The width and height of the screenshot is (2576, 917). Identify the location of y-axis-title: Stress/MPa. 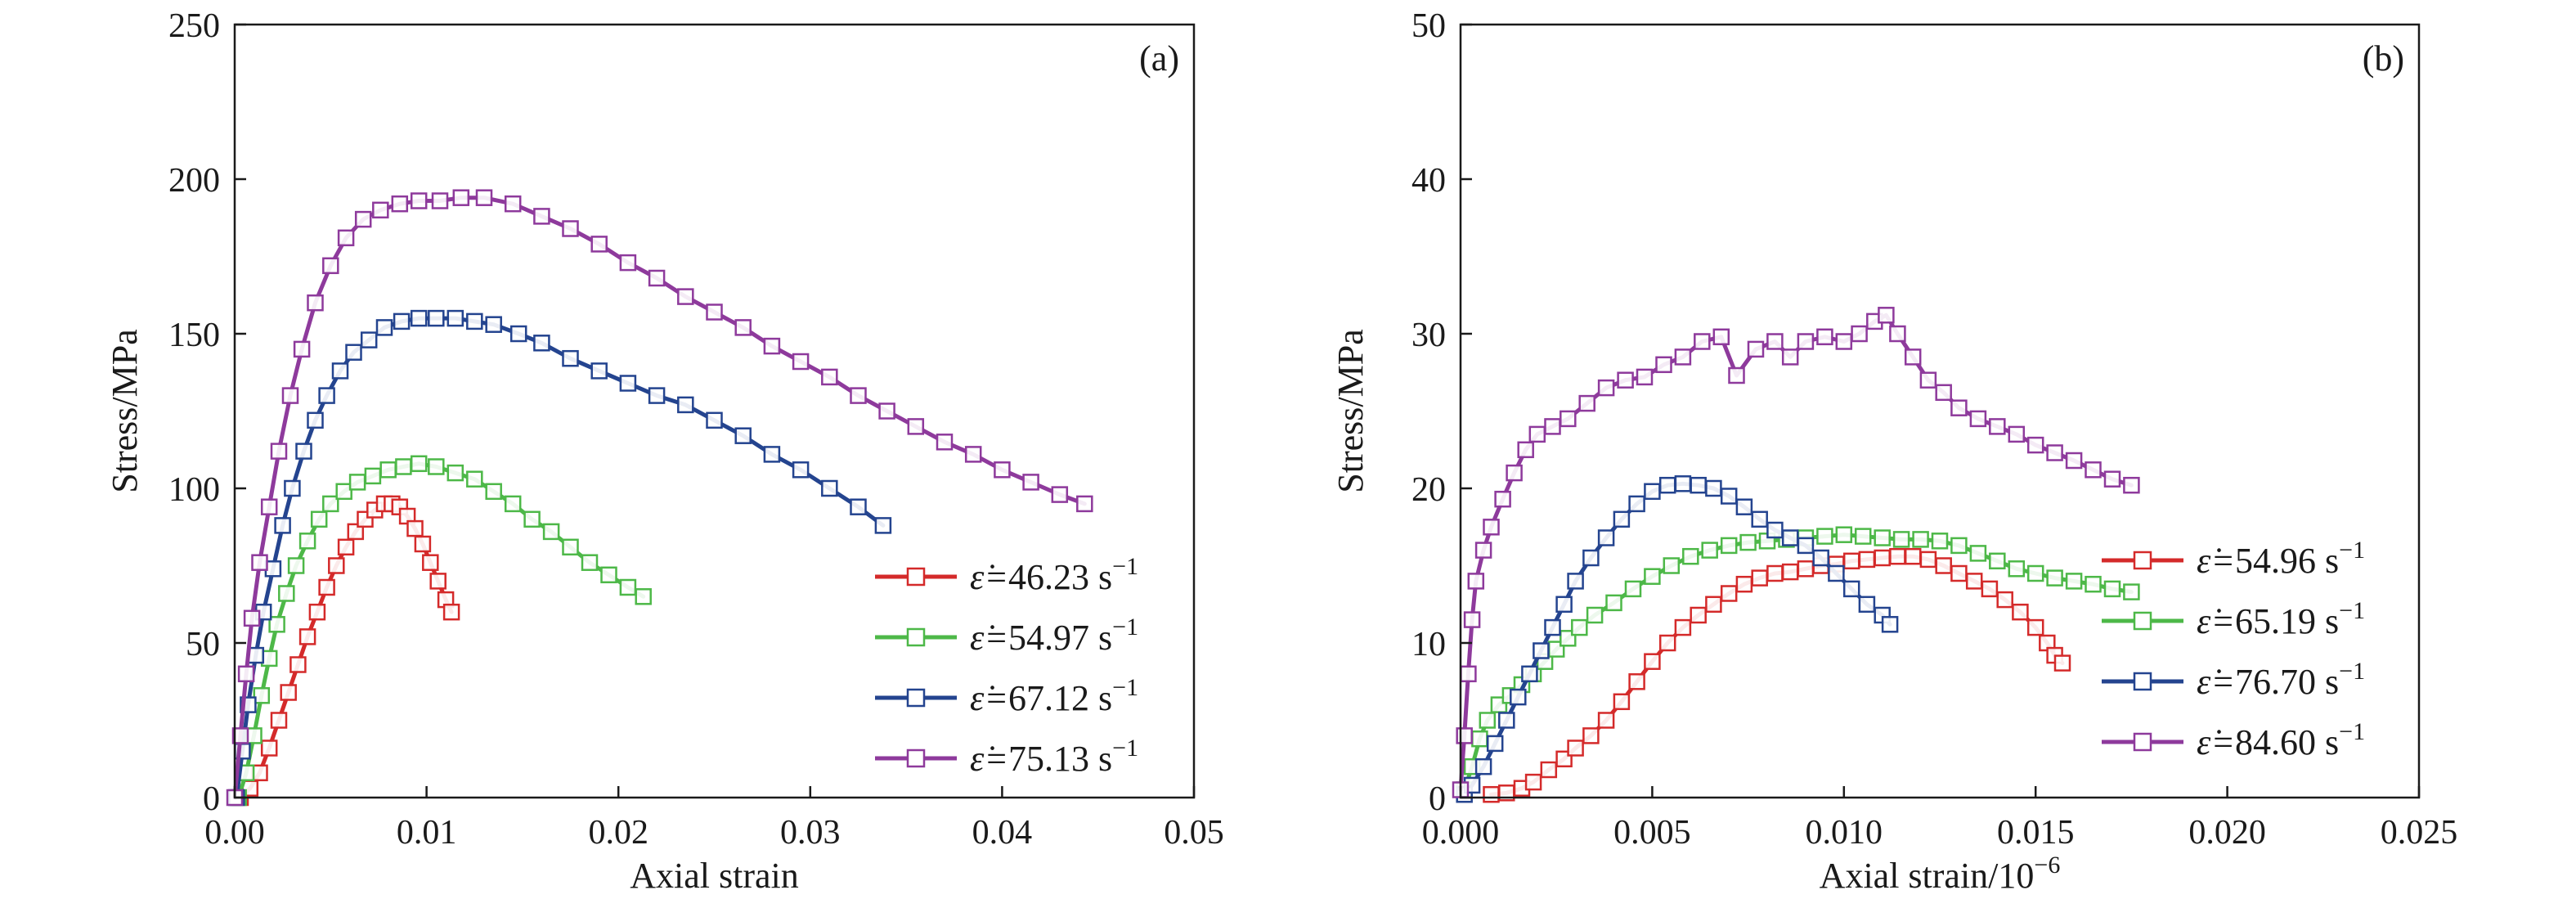
(1351, 410).